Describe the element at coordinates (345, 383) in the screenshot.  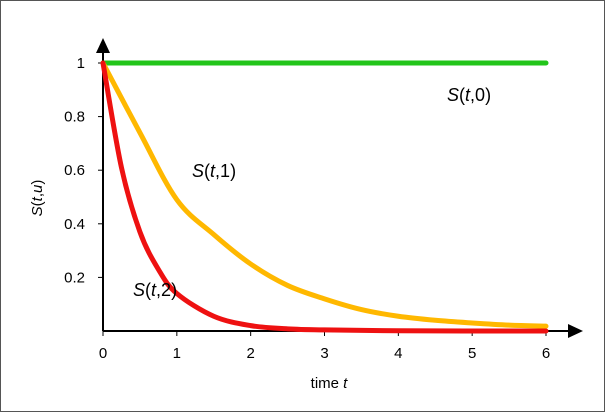
I see `x-axis-title-var: t` at that location.